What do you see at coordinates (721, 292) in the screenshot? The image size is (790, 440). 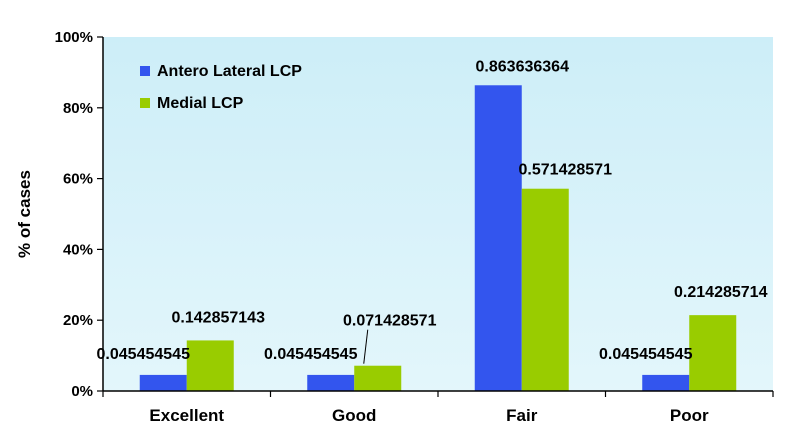 I see `data-label: 0.214285714` at bounding box center [721, 292].